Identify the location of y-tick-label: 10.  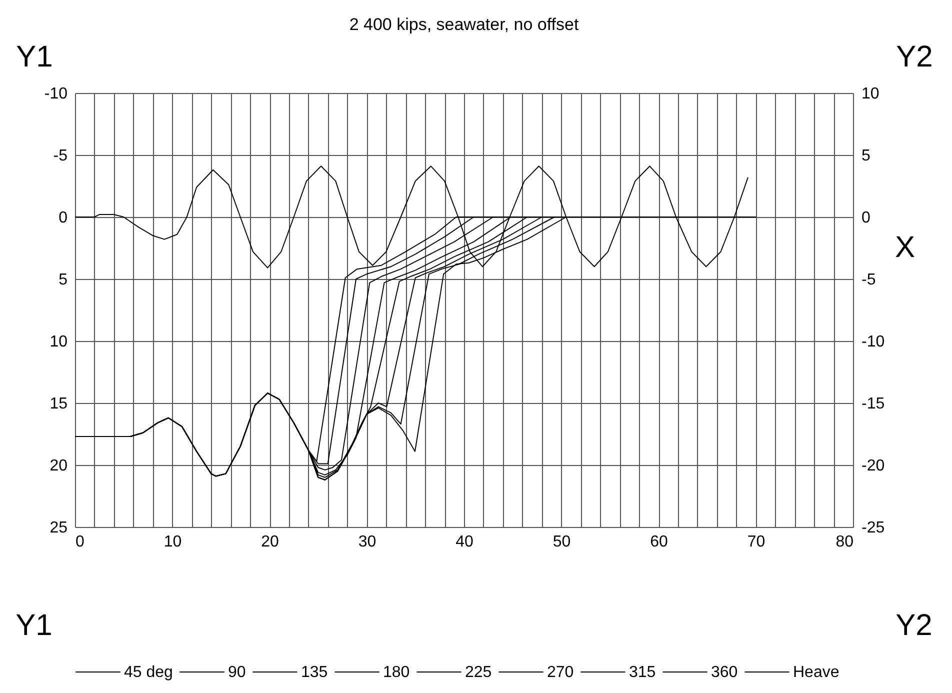
(59, 342).